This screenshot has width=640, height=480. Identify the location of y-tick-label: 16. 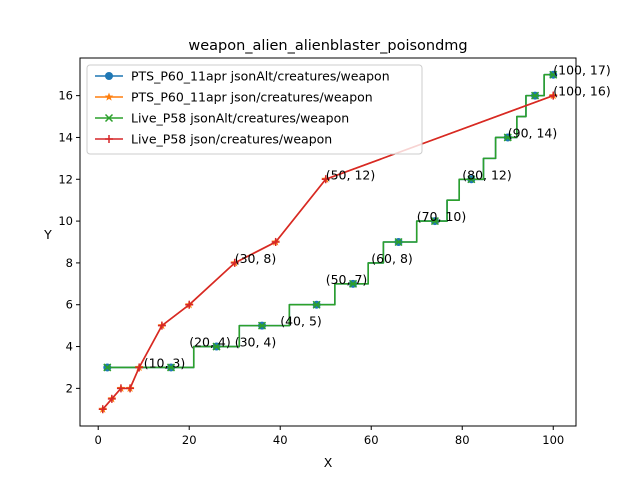
(65, 96).